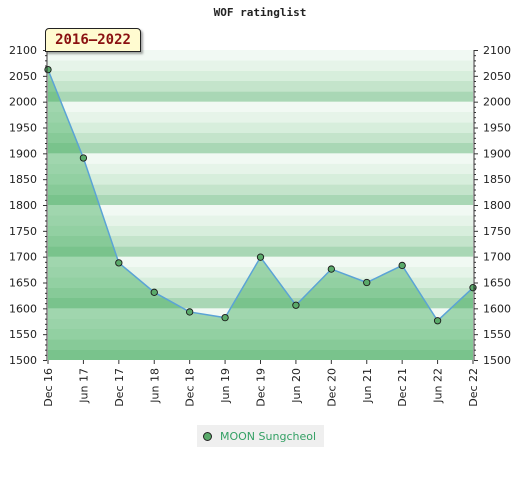  I want to click on x-tick-label: Jun 19, so click(225, 386).